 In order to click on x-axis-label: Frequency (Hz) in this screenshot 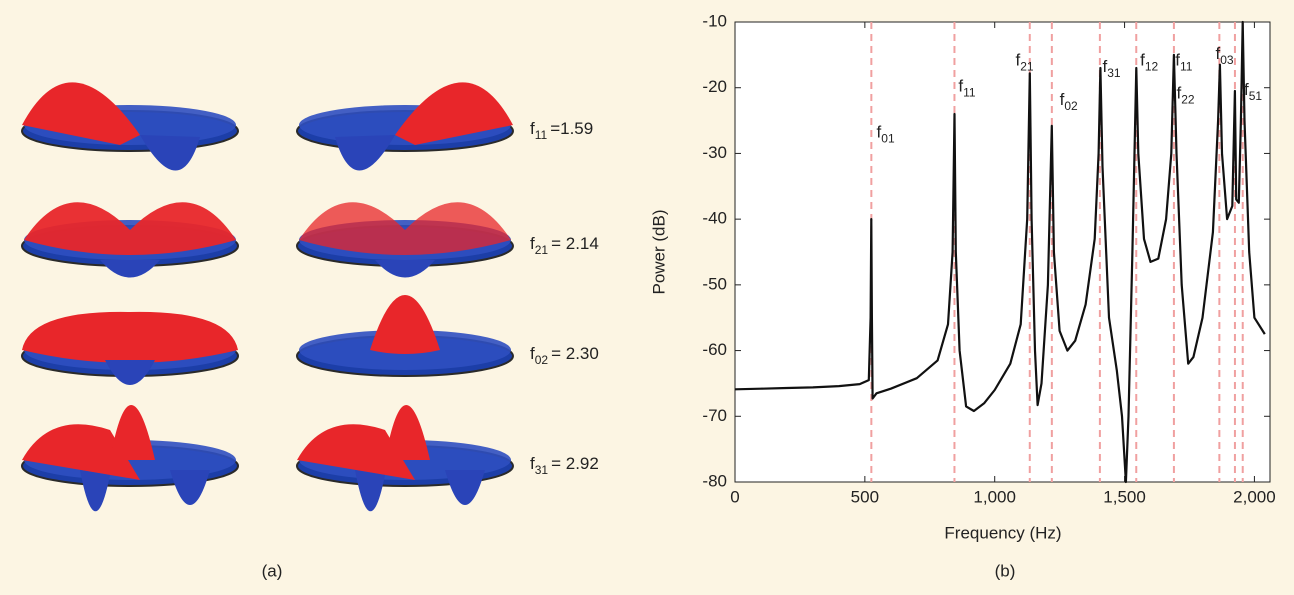, I will do `click(1002, 532)`.